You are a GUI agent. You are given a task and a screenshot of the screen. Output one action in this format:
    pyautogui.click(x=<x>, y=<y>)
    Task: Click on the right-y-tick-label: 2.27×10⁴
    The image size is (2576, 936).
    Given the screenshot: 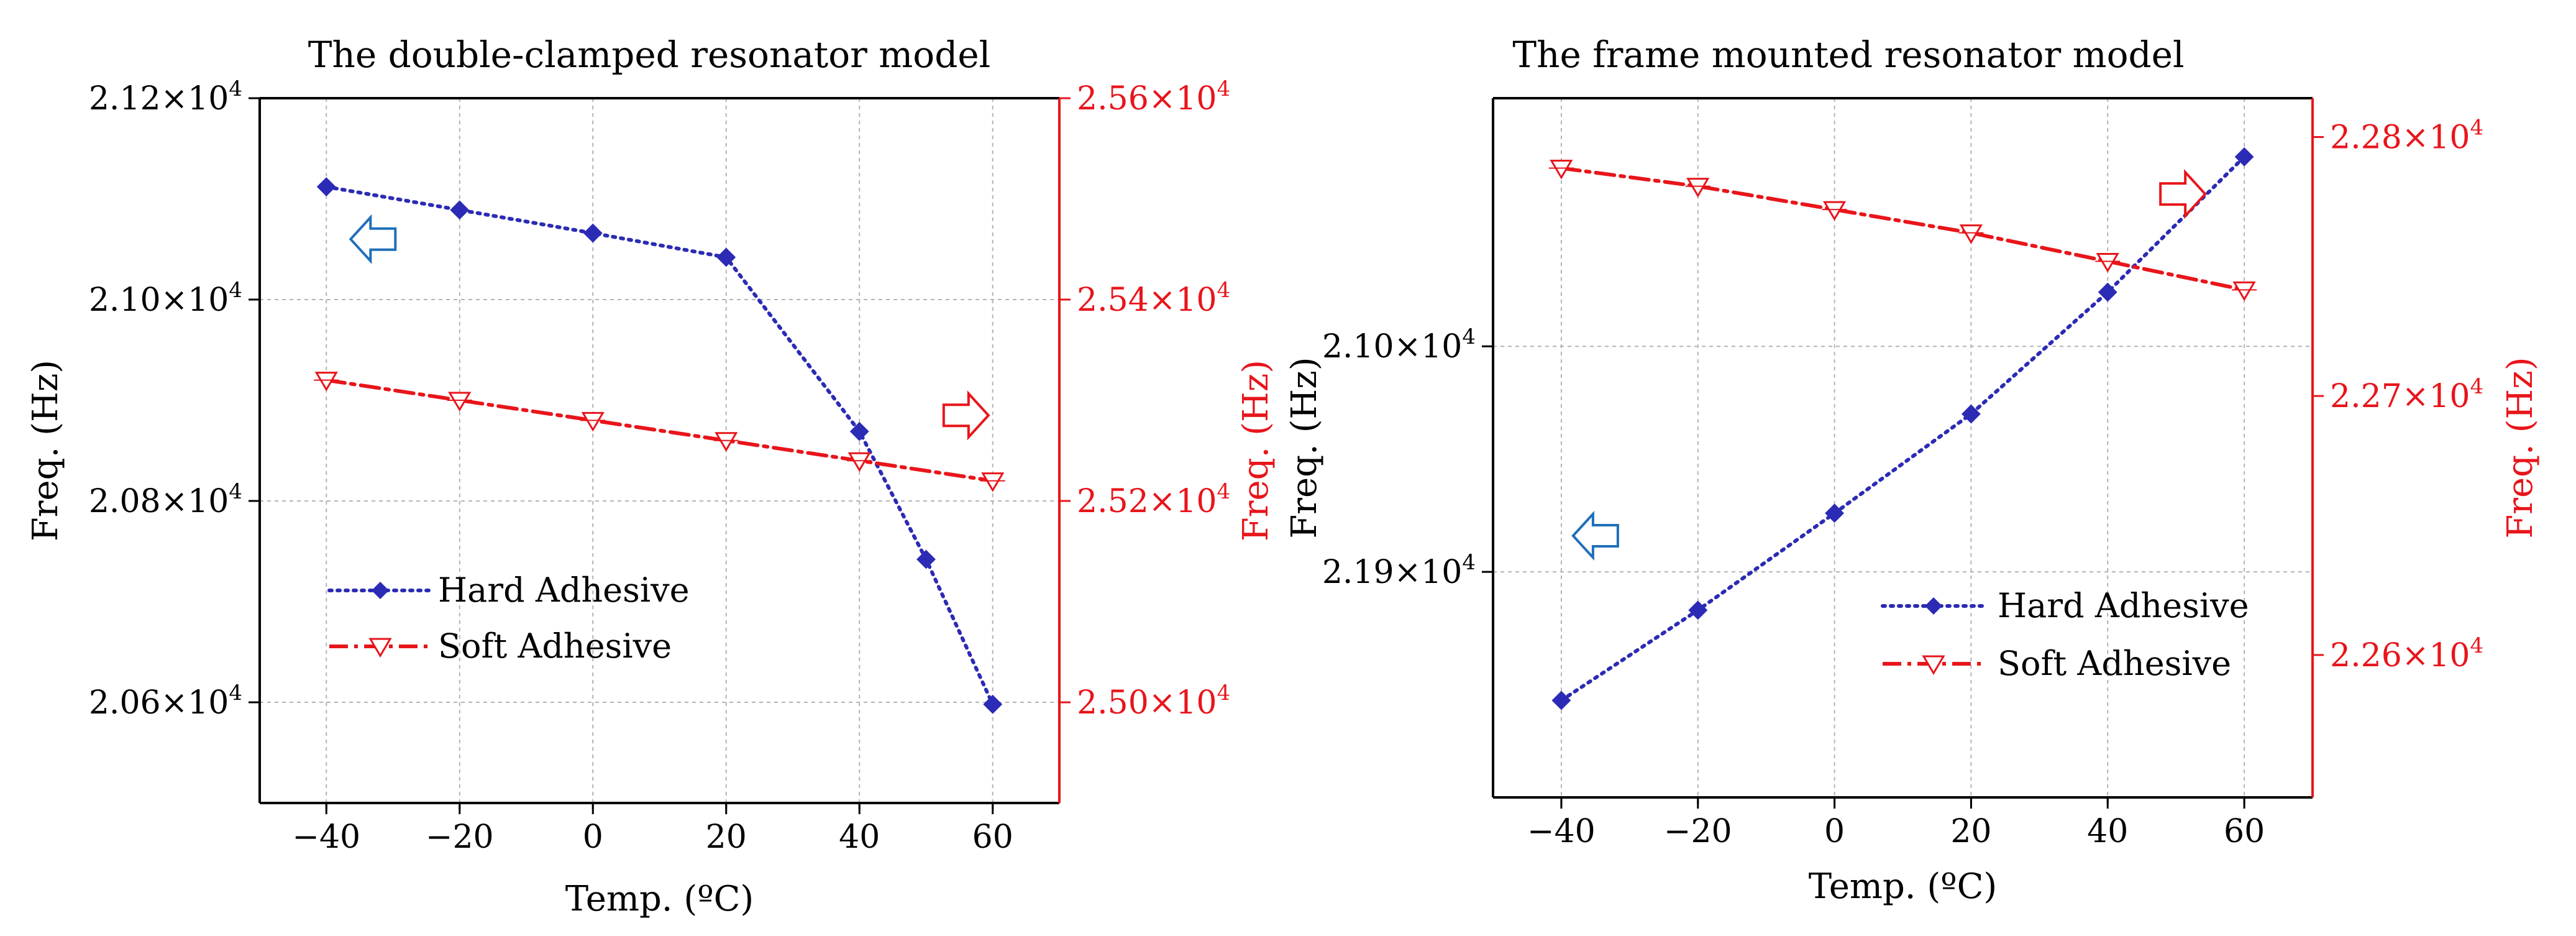 What is the action you would take?
    pyautogui.click(x=2406, y=394)
    